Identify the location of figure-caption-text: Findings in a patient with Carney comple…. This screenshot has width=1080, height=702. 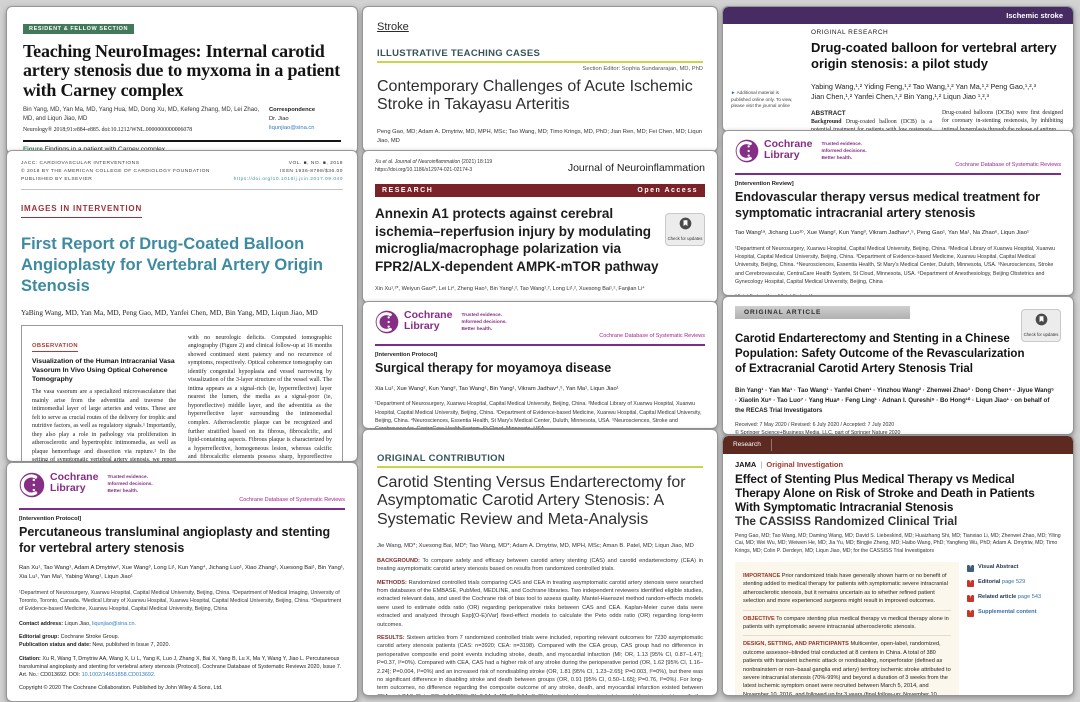
(105, 149).